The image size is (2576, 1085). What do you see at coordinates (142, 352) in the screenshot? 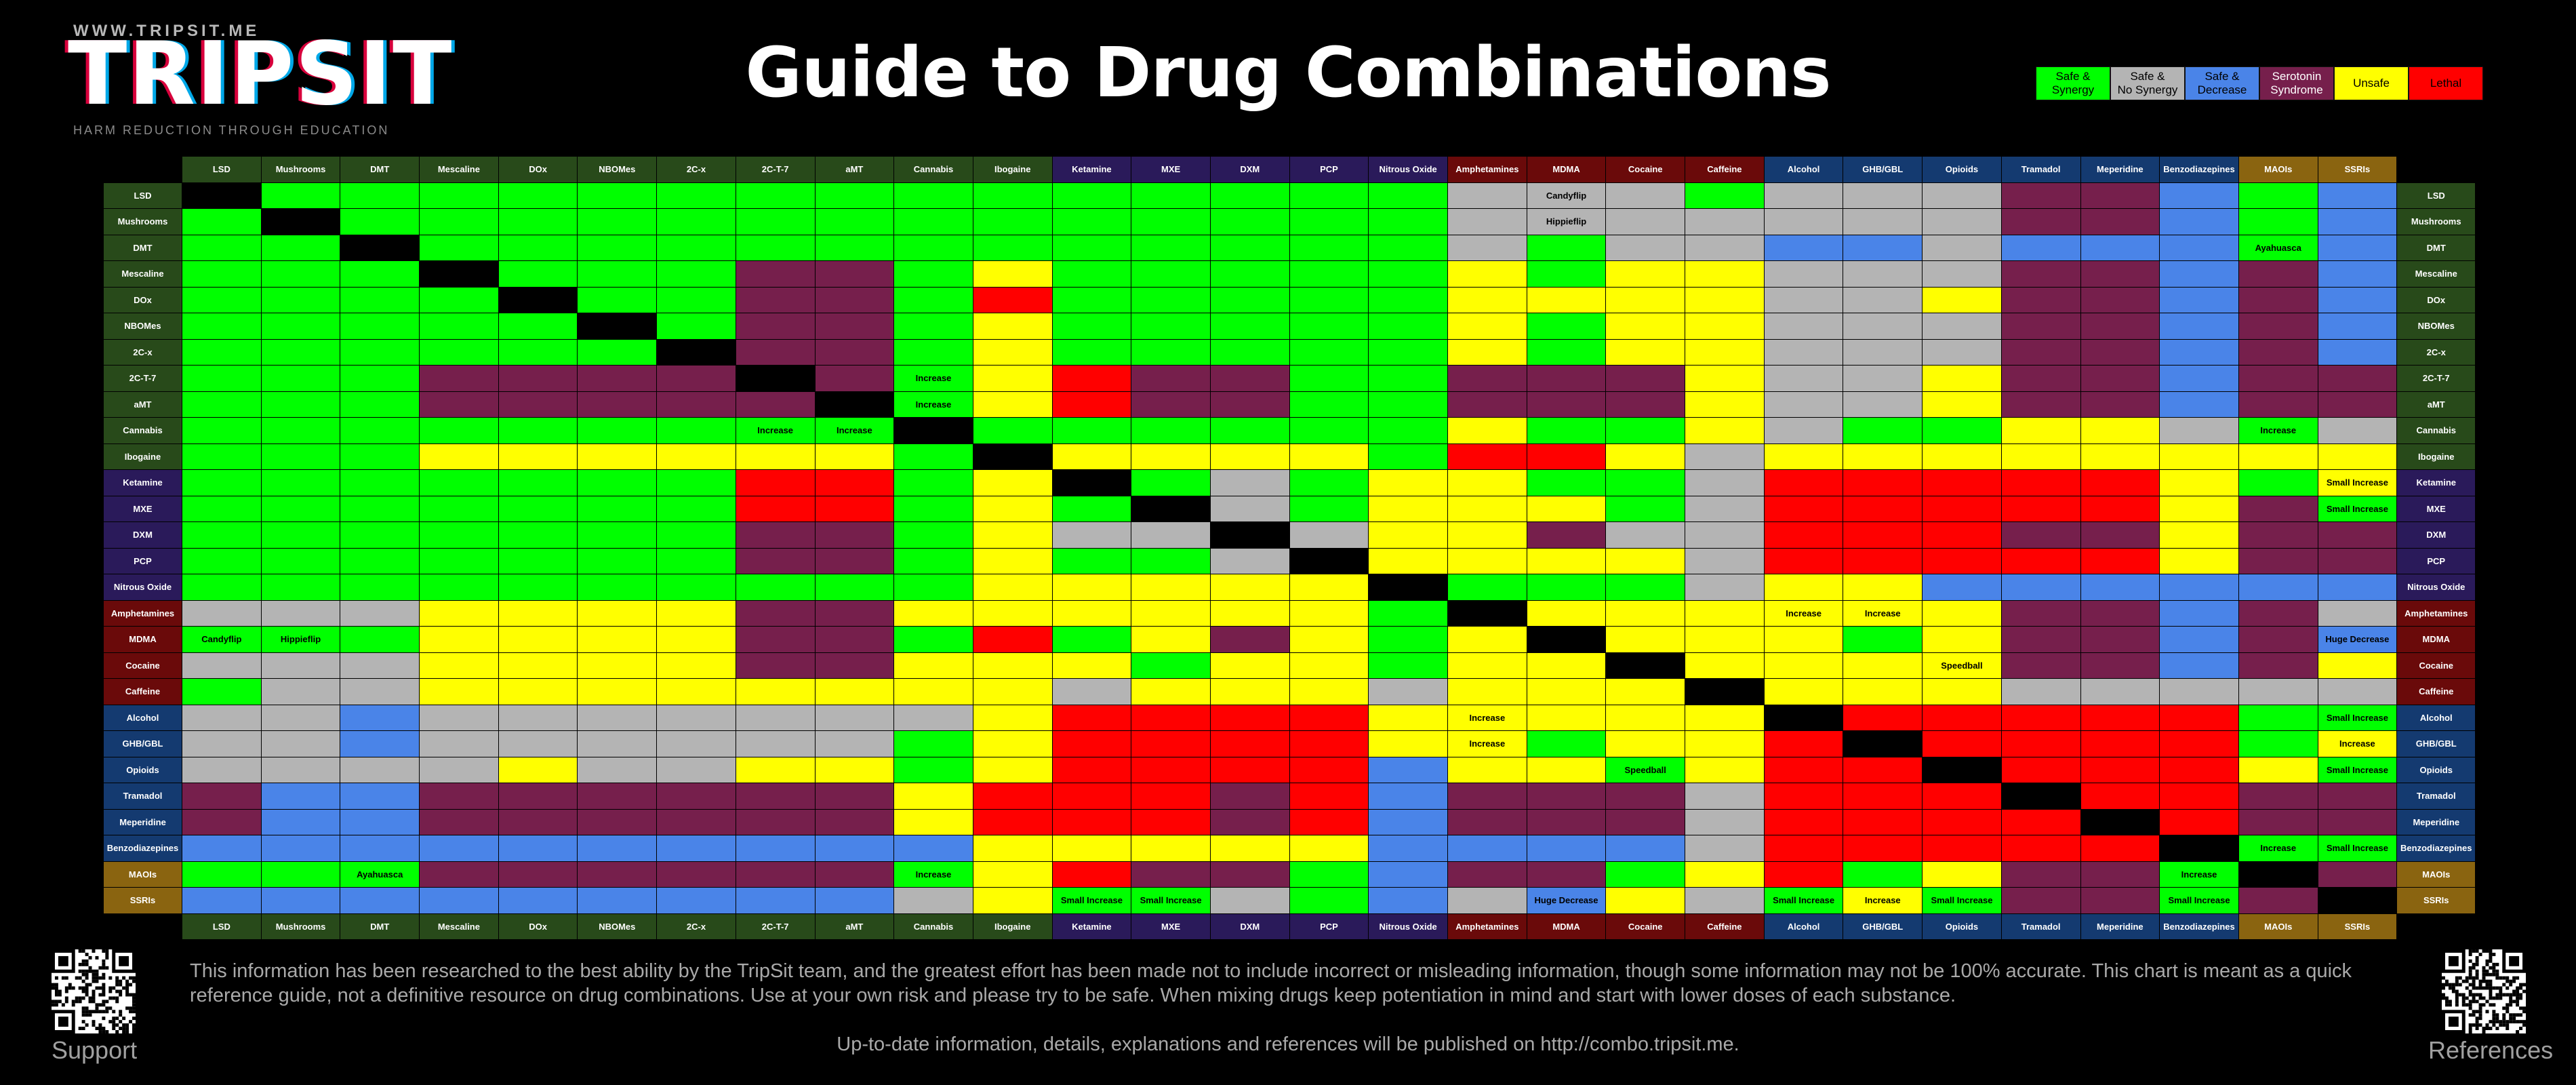
I see `row-header: 2C-x` at bounding box center [142, 352].